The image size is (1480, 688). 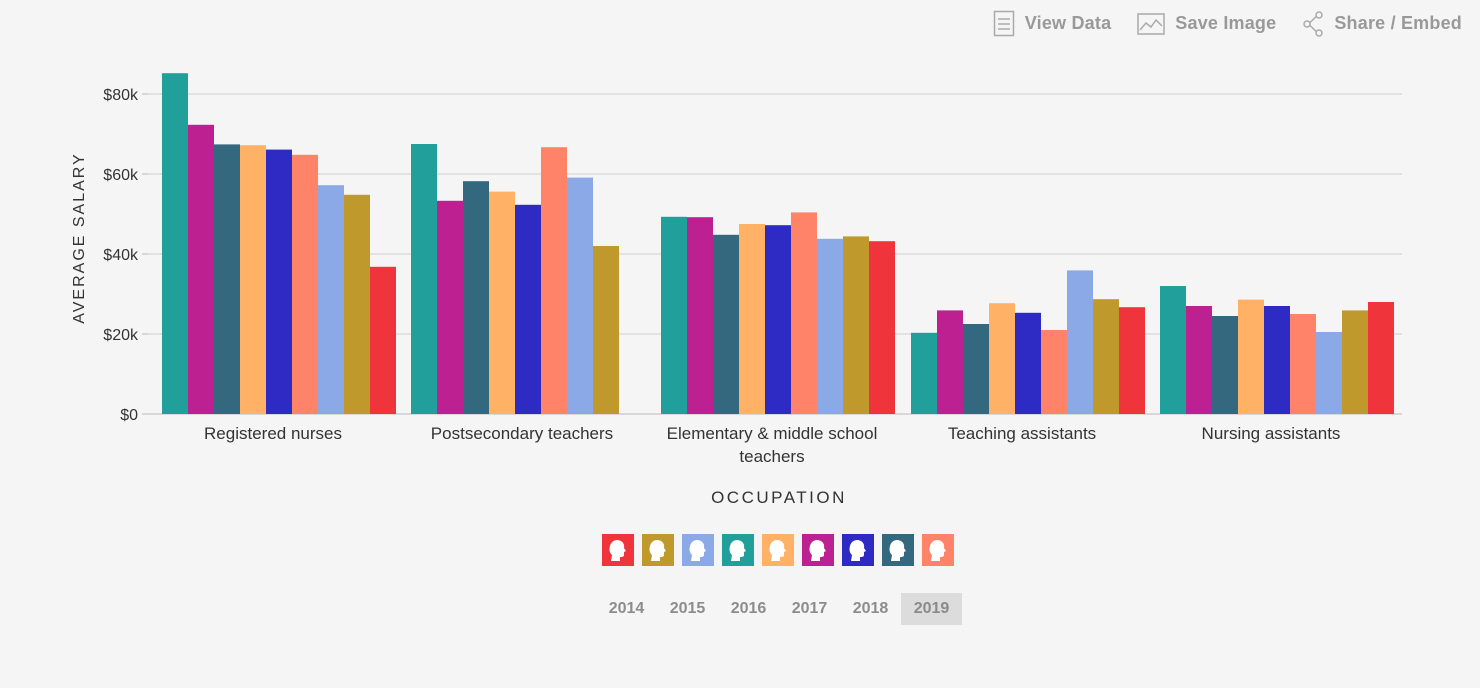 I want to click on x-axis-label: OCCUPATION, so click(x=779, y=497).